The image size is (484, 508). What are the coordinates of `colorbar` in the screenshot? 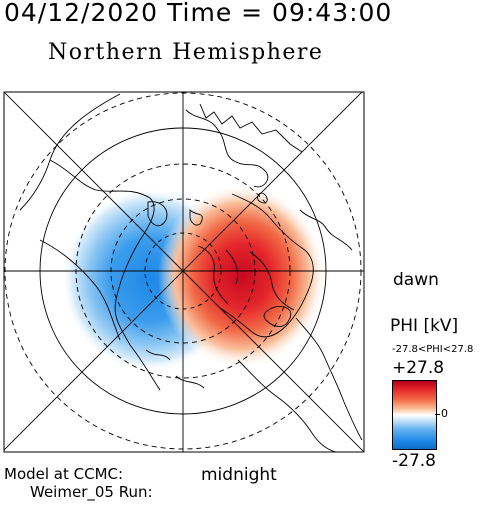 It's located at (414, 415).